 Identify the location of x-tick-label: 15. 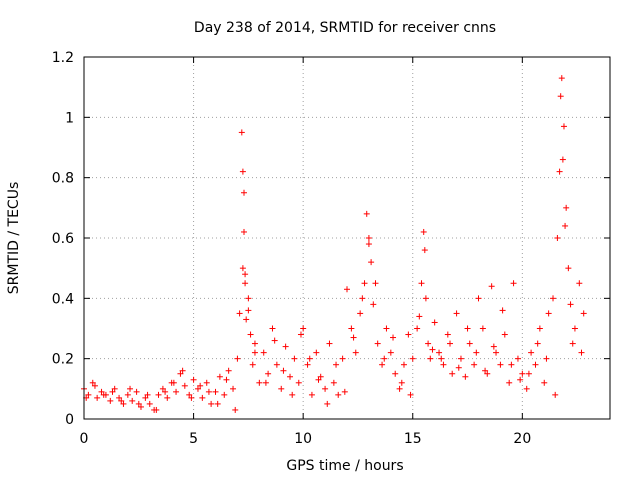
(413, 439).